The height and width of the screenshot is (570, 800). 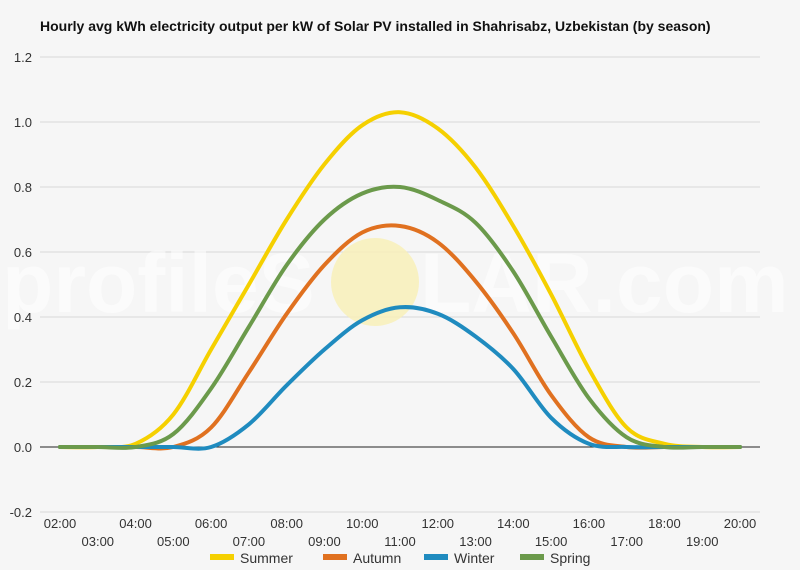 What do you see at coordinates (23, 252) in the screenshot?
I see `y-tick-label: 0.6` at bounding box center [23, 252].